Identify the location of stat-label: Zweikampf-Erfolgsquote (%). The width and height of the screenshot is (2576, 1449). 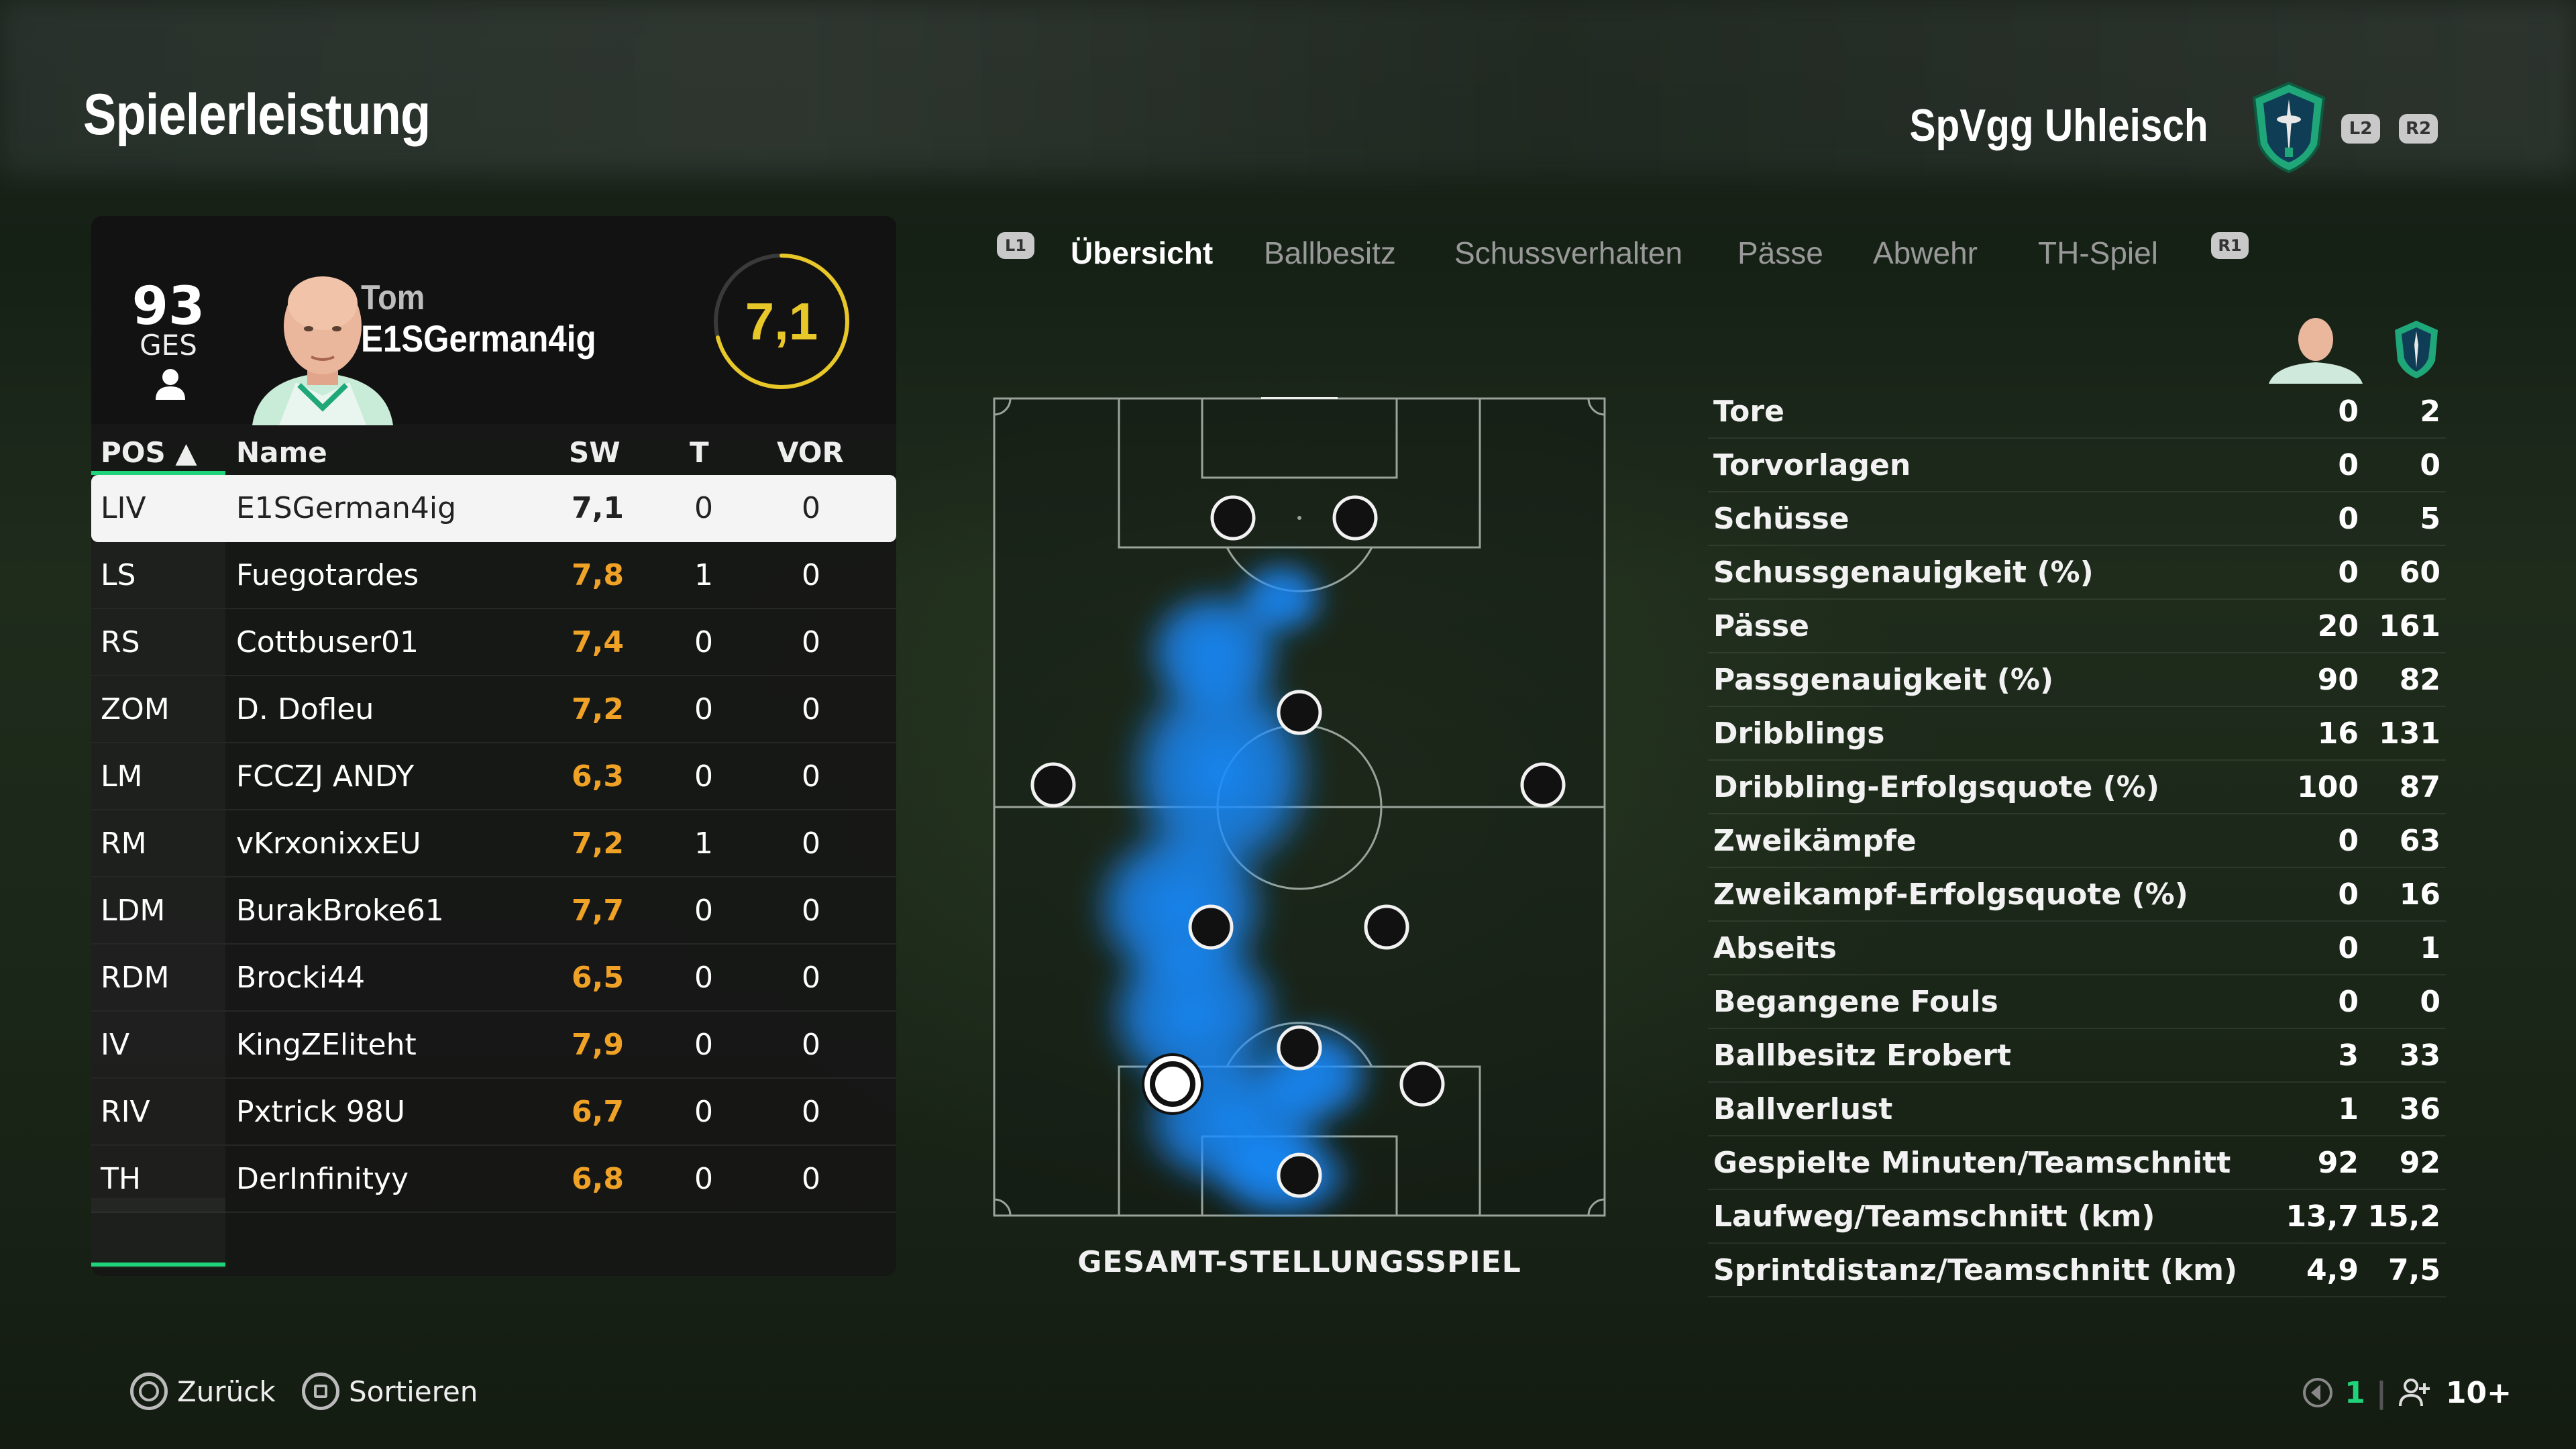
(1950, 894).